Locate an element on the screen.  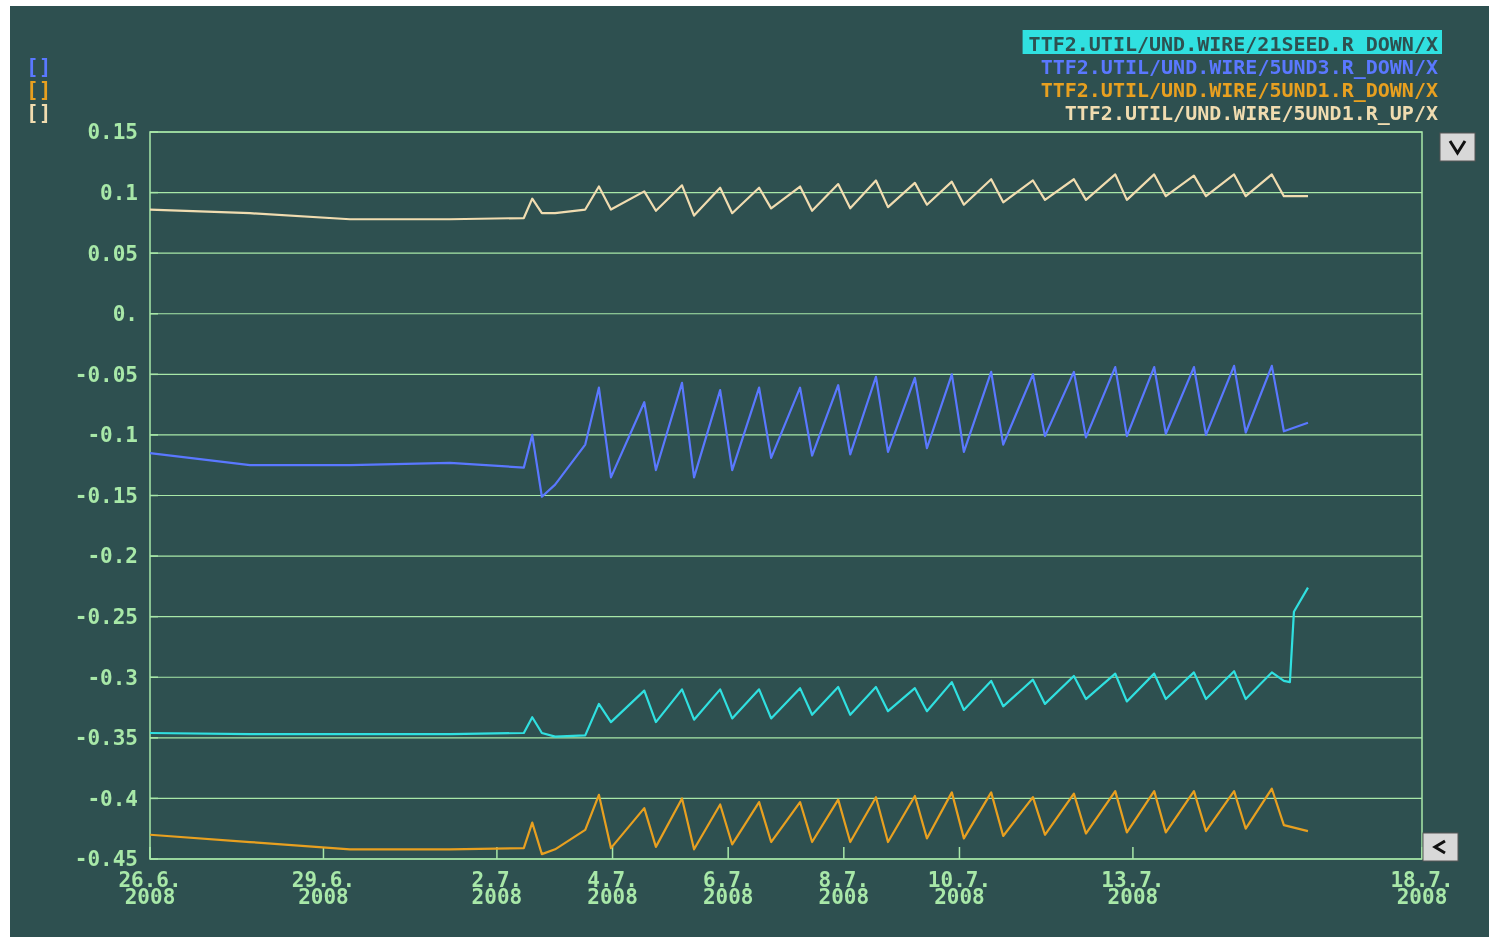
text: TTF2.UTIL/UND.WIRE/5UND1.R_DOWN/X is located at coordinates (1239, 90).